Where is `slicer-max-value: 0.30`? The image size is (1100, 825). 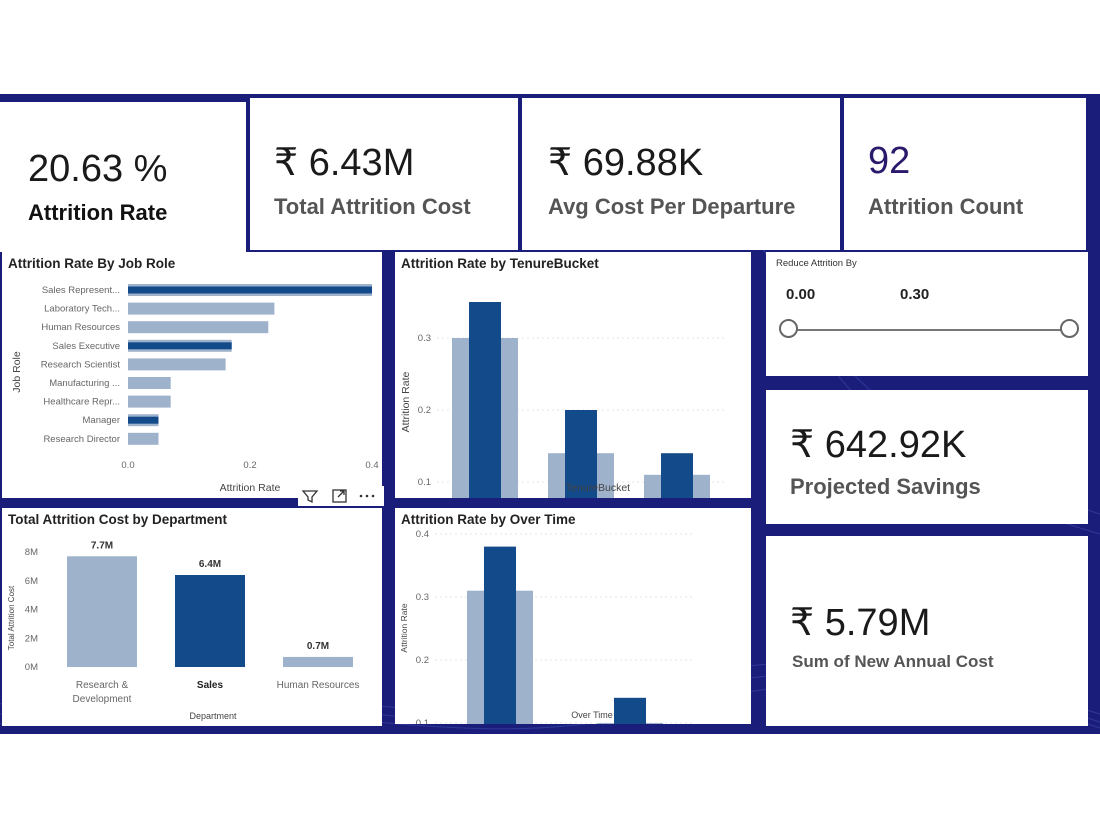 slicer-max-value: 0.30 is located at coordinates (915, 294).